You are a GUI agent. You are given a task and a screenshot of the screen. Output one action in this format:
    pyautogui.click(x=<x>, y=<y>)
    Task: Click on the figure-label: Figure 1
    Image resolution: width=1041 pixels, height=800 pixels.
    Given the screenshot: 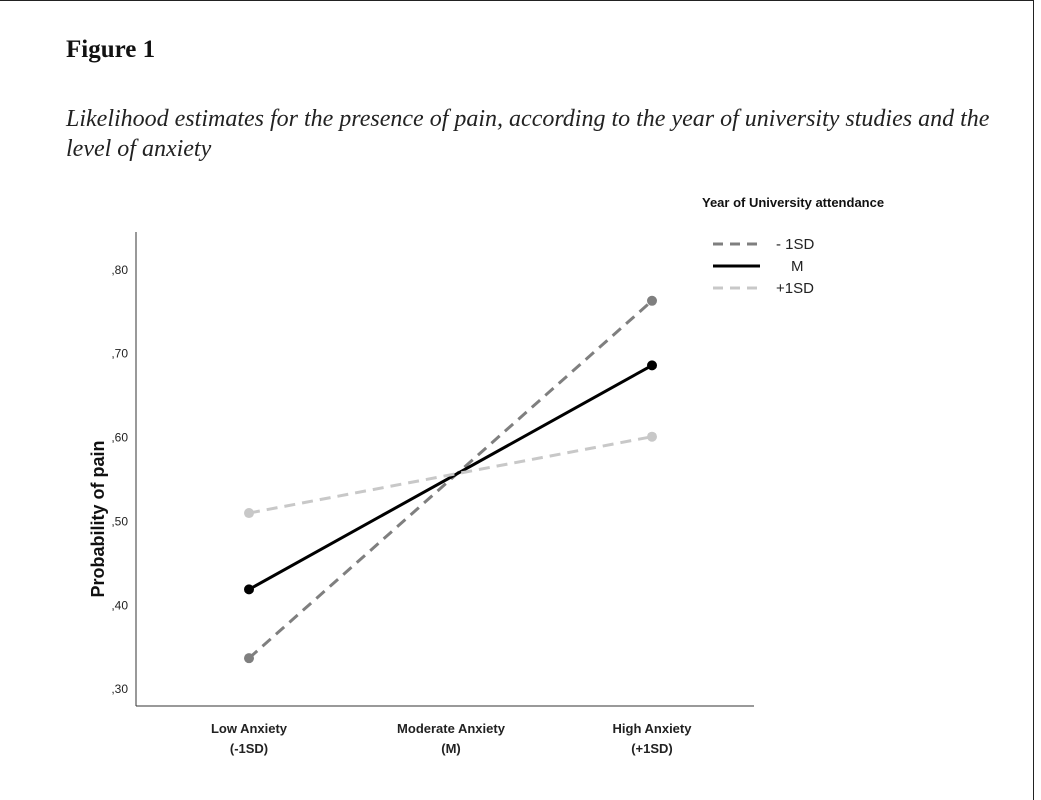 What is the action you would take?
    pyautogui.click(x=111, y=49)
    